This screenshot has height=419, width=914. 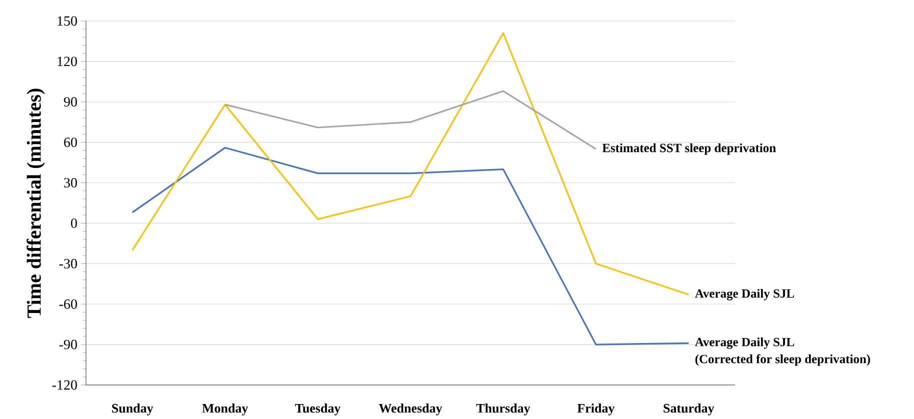 What do you see at coordinates (70, 183) in the screenshot?
I see `y-tick-label: 30` at bounding box center [70, 183].